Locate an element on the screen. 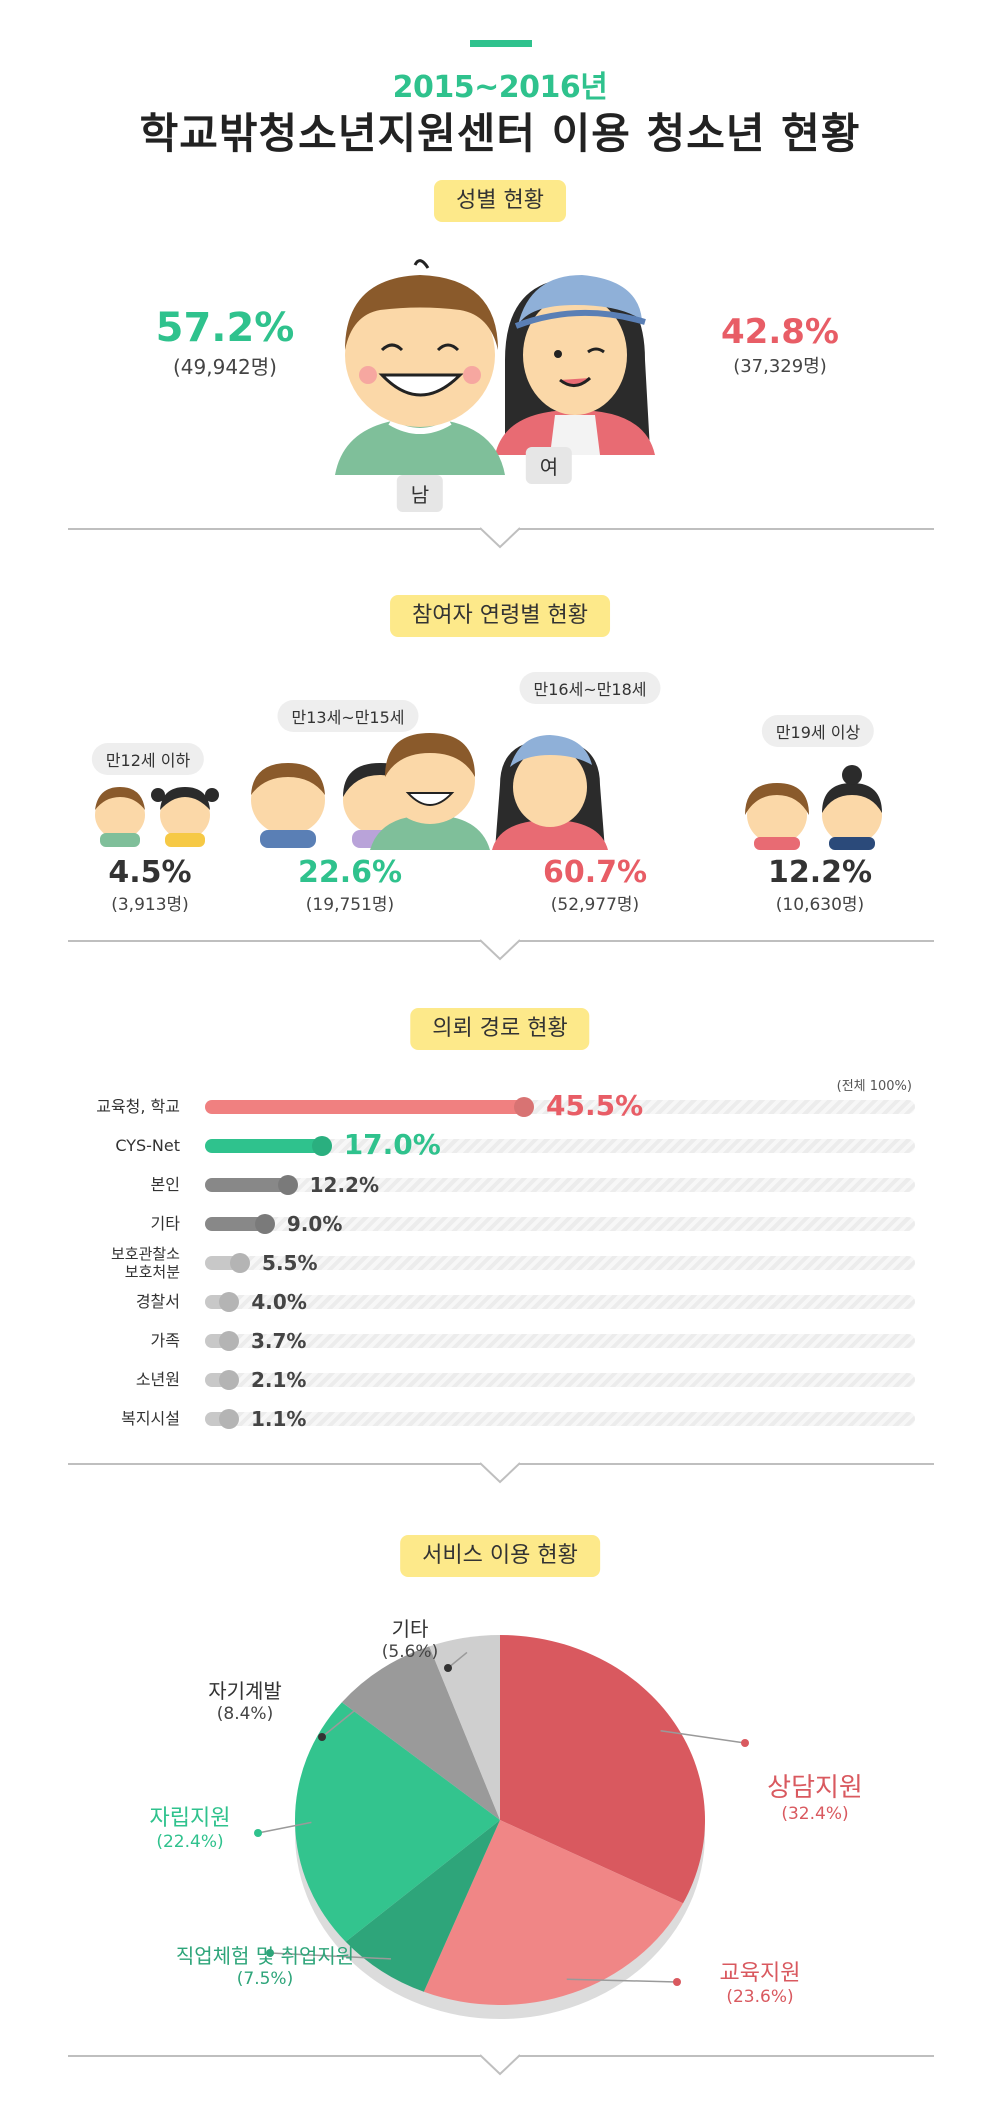  female-stat: 42.8% (37,329명) is located at coordinates (780, 345).